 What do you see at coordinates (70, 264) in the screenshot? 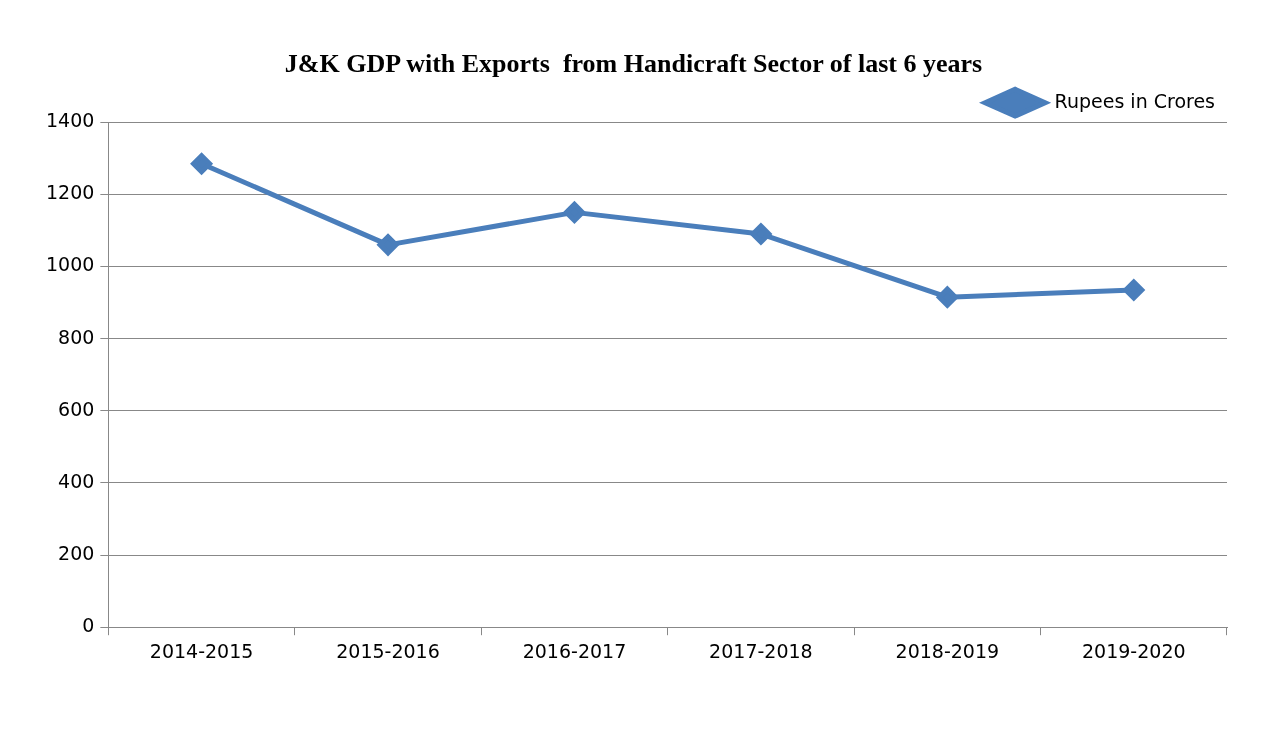
I see `y-tick-label: 1000` at bounding box center [70, 264].